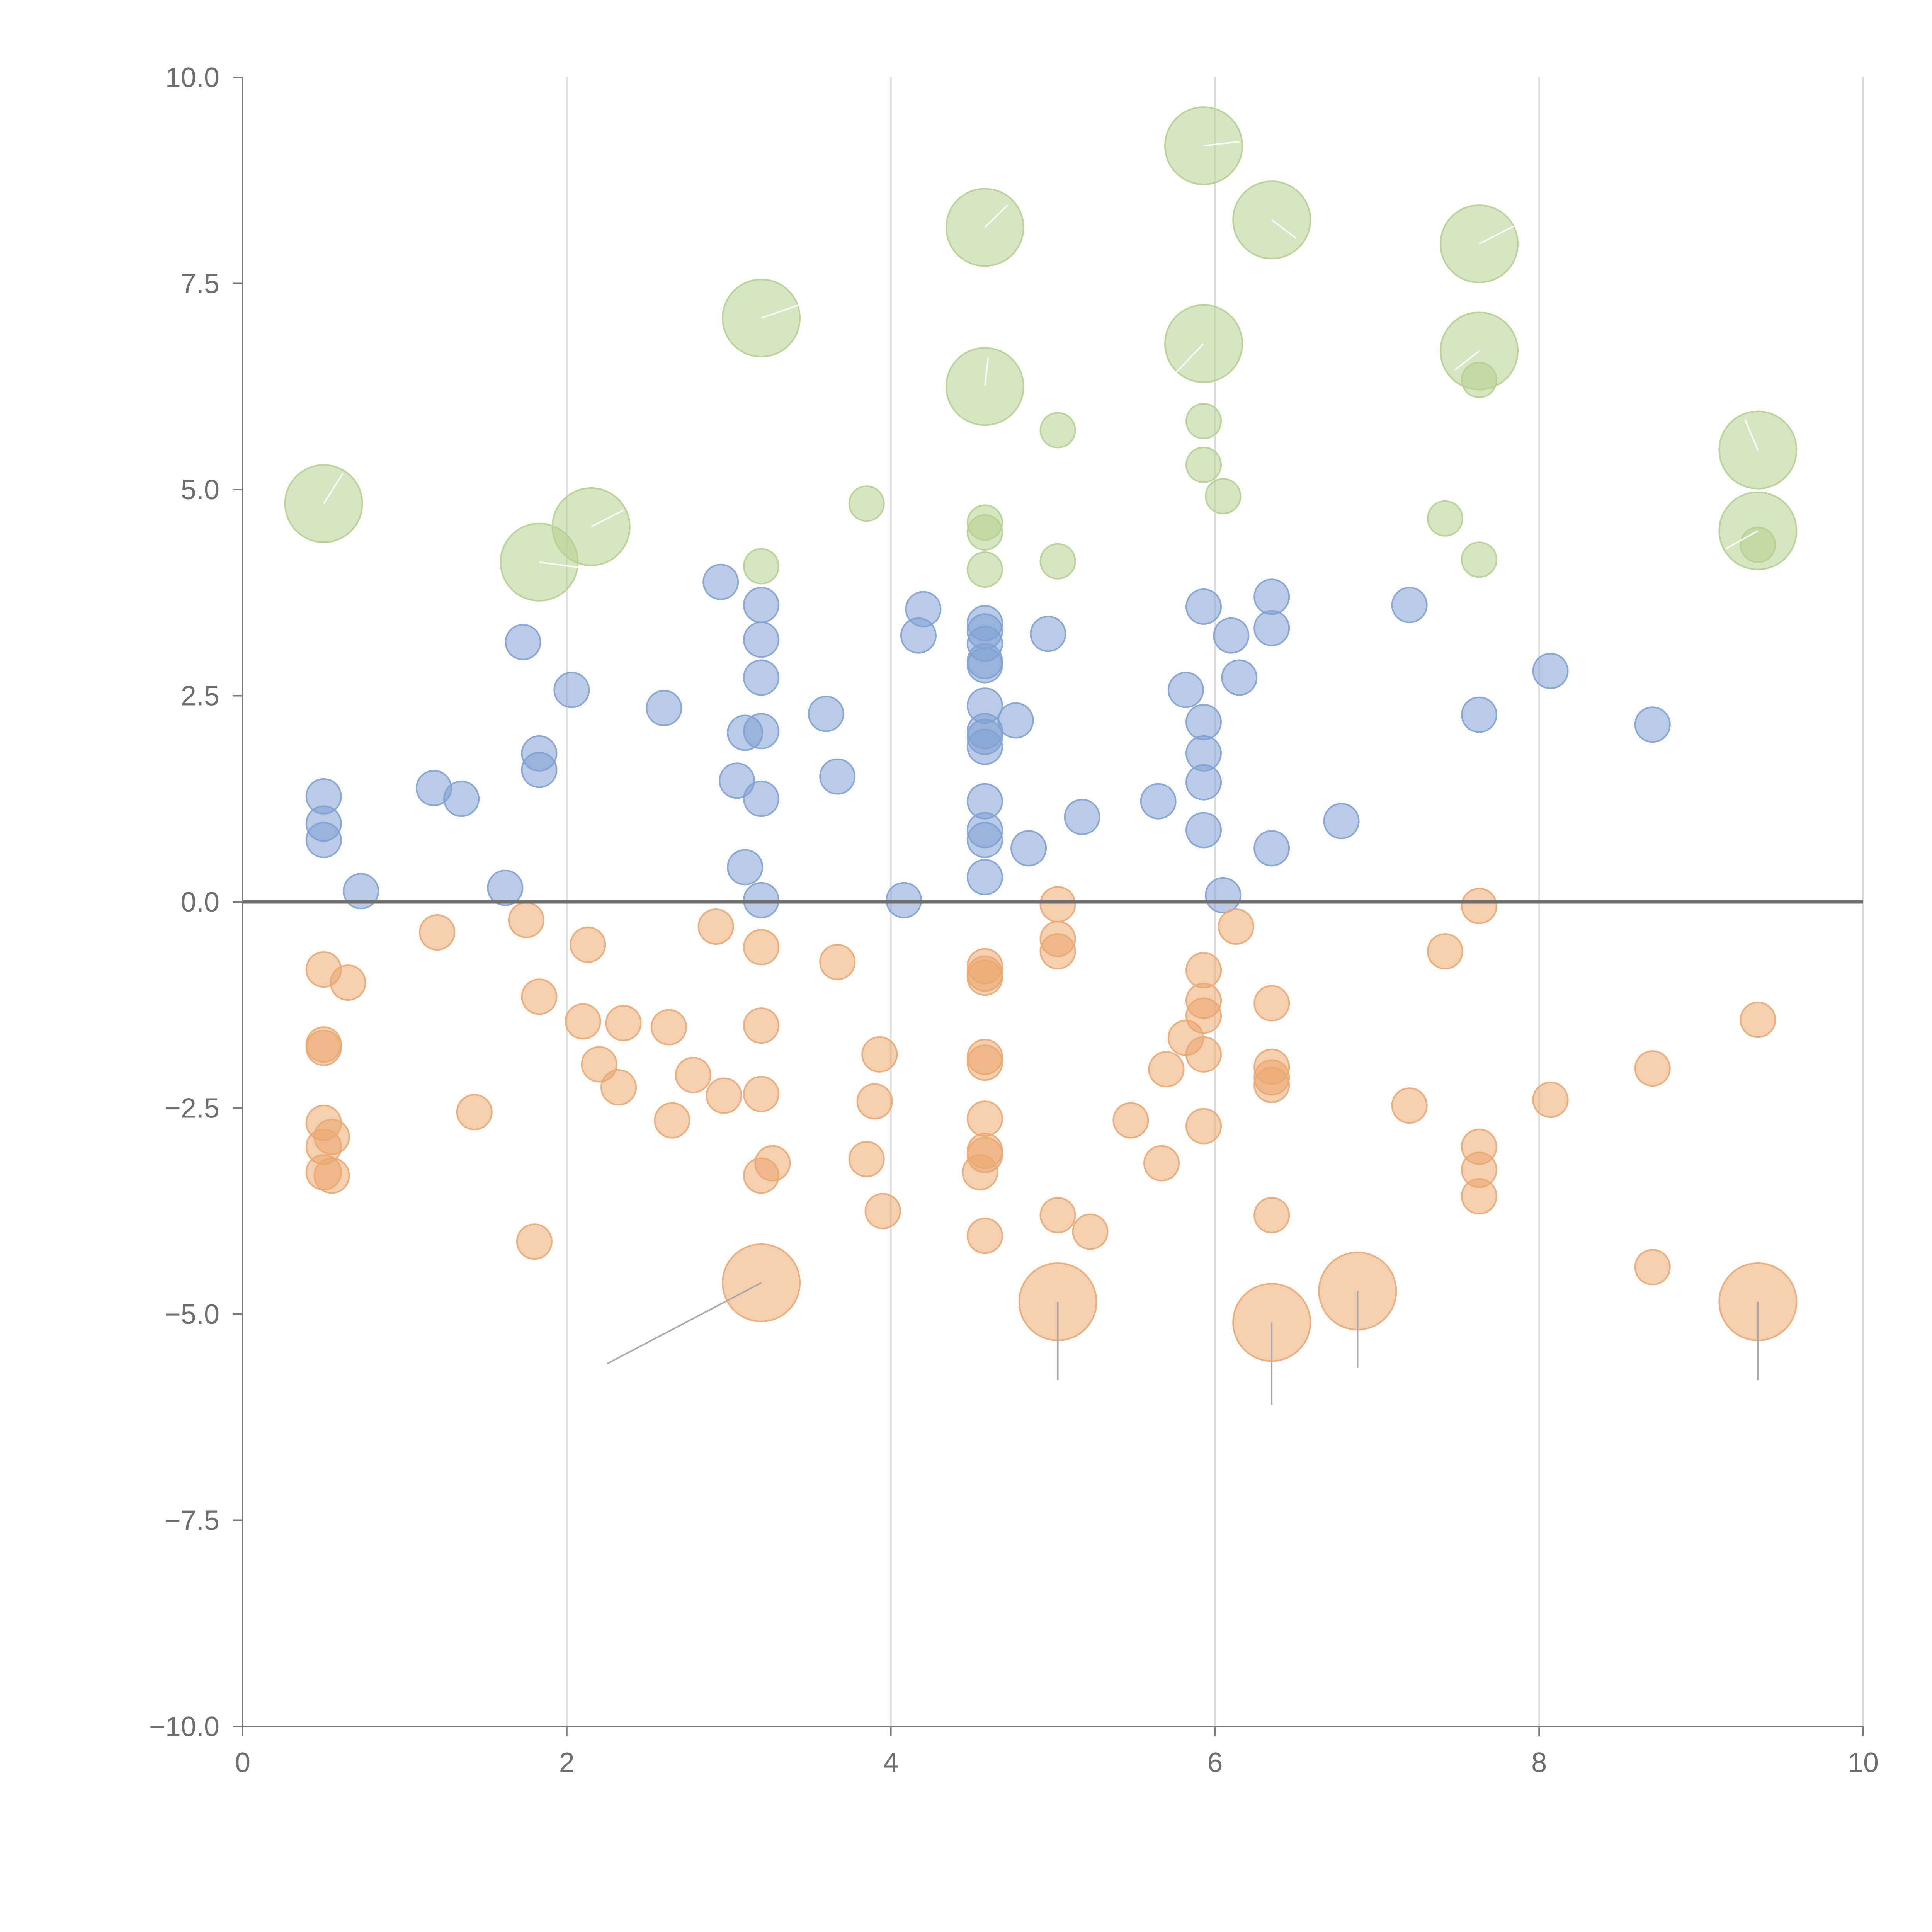 Image resolution: width=1932 pixels, height=1932 pixels. Describe the element at coordinates (891, 1763) in the screenshot. I see `x-tick-label: 4` at that location.